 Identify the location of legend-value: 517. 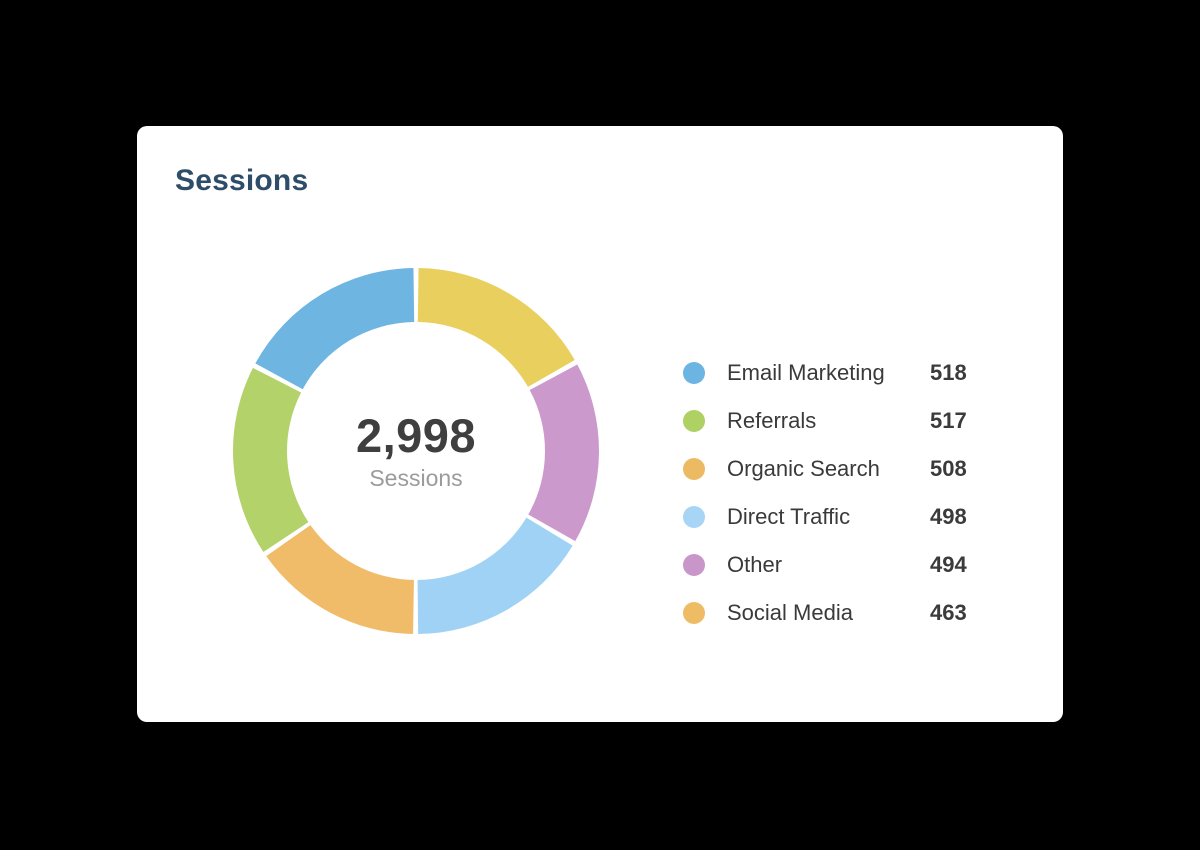
(948, 420).